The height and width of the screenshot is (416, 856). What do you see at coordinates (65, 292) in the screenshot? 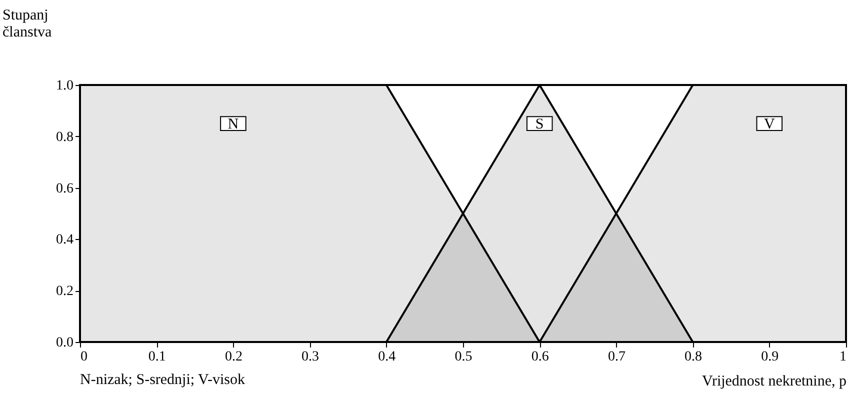
I see `y-tick-label: 0.2` at bounding box center [65, 292].